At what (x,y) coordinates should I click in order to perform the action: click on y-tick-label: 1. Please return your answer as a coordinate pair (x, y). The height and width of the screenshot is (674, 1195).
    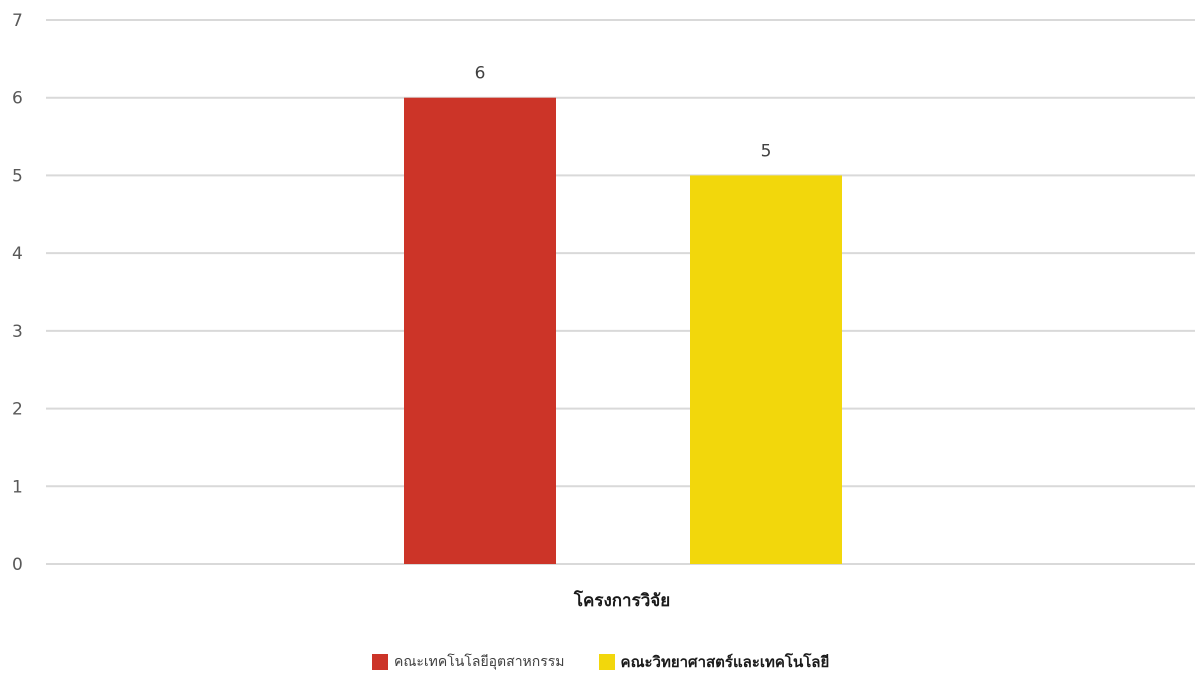
    Looking at the image, I should click on (17, 487).